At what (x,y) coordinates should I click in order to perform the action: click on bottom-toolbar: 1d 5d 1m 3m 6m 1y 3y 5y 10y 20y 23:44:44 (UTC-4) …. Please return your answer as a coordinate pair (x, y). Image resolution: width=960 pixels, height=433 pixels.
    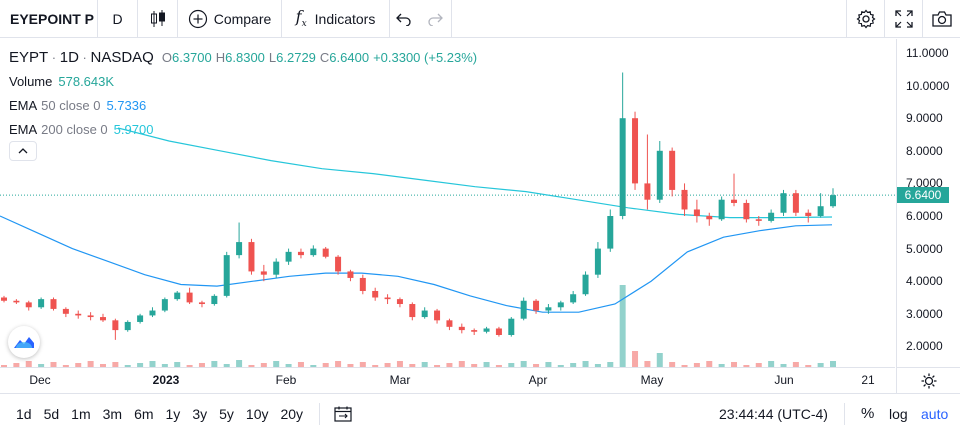
    Looking at the image, I should click on (480, 413).